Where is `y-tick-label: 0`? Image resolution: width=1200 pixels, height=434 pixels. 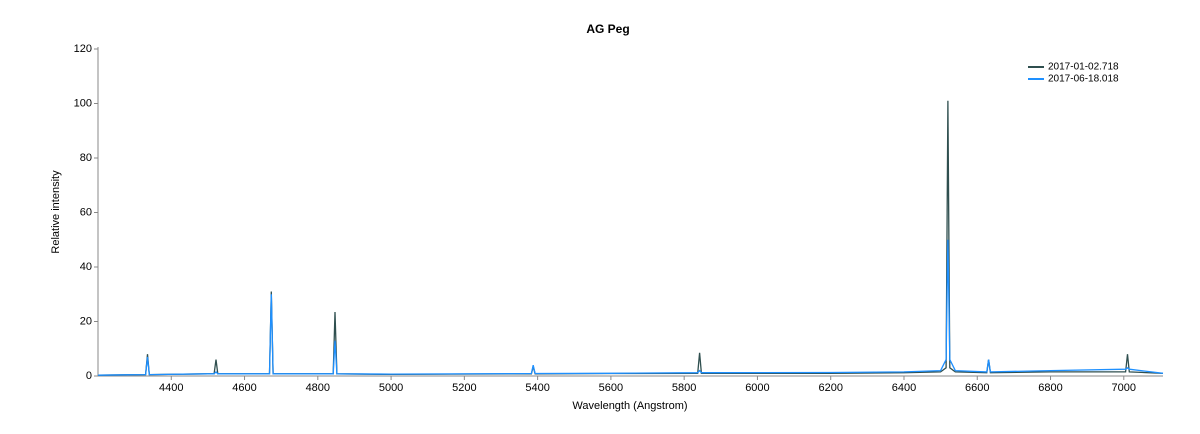
y-tick-label: 0 is located at coordinates (89, 376).